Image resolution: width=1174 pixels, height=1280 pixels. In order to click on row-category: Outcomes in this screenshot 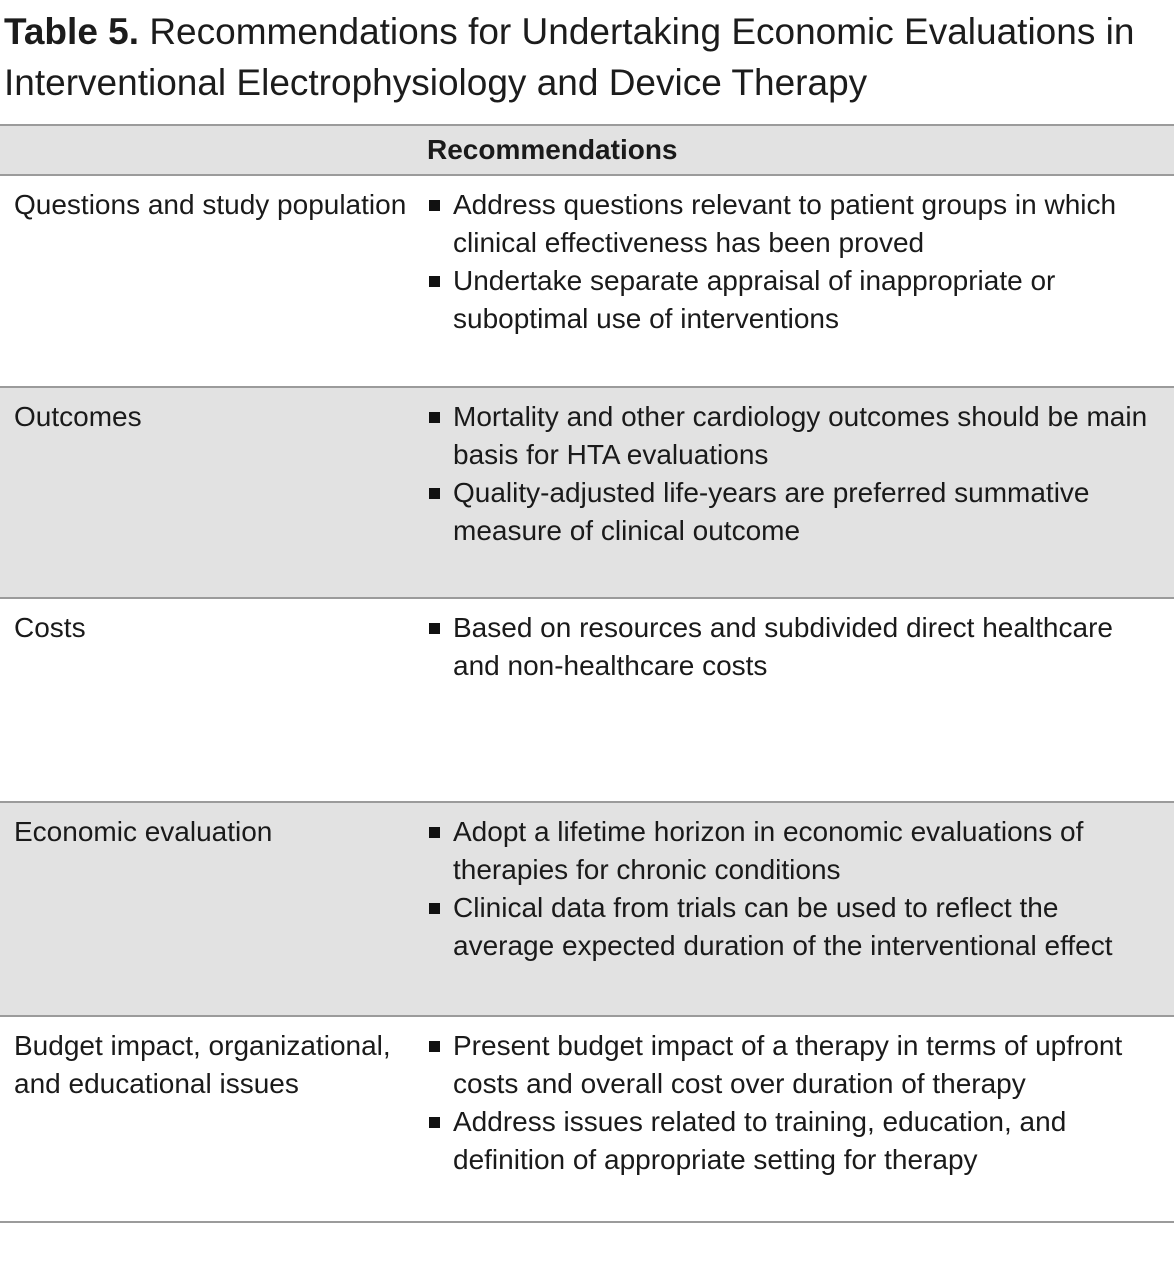, I will do `click(78, 417)`.